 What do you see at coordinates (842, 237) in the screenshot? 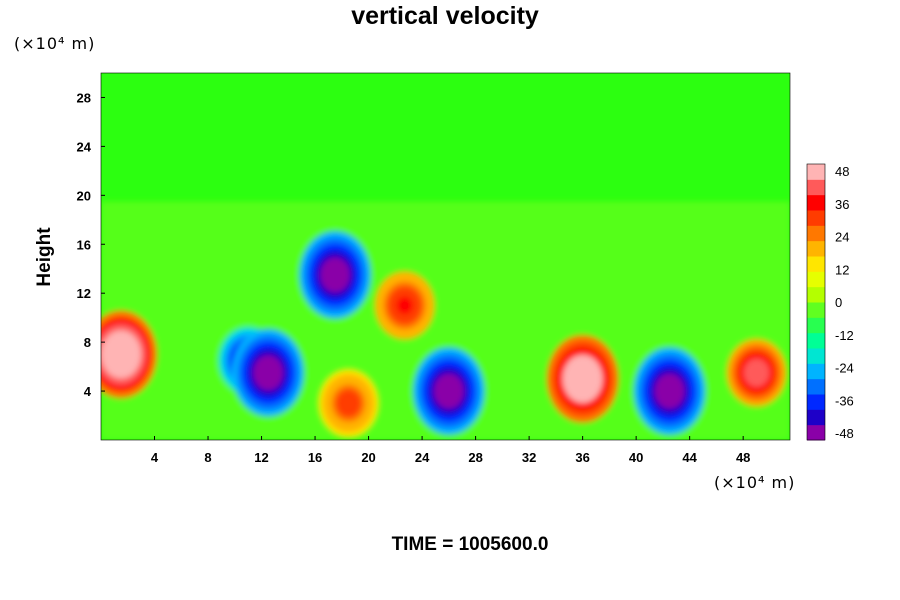
I see `colorbar-label: 24` at bounding box center [842, 237].